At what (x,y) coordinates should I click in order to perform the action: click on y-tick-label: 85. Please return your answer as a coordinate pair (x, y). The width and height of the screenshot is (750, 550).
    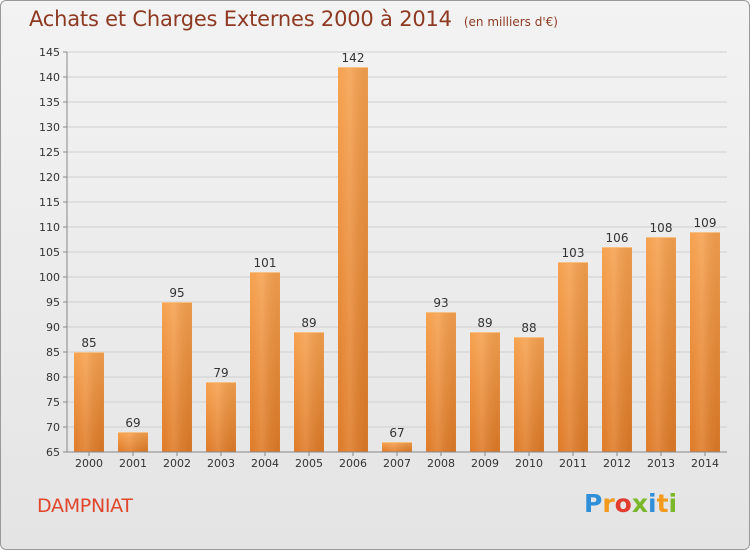
    Looking at the image, I should click on (53, 352).